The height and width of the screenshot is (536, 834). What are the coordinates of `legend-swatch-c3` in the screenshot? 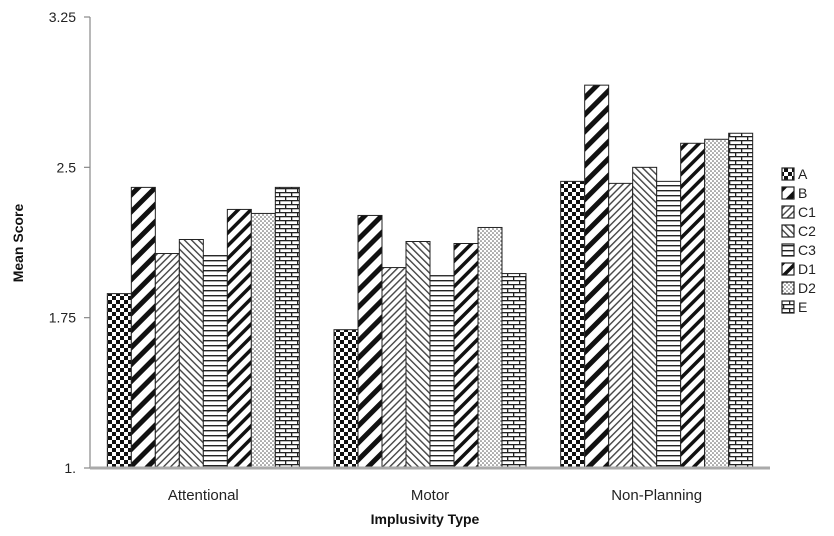 It's located at (788, 250).